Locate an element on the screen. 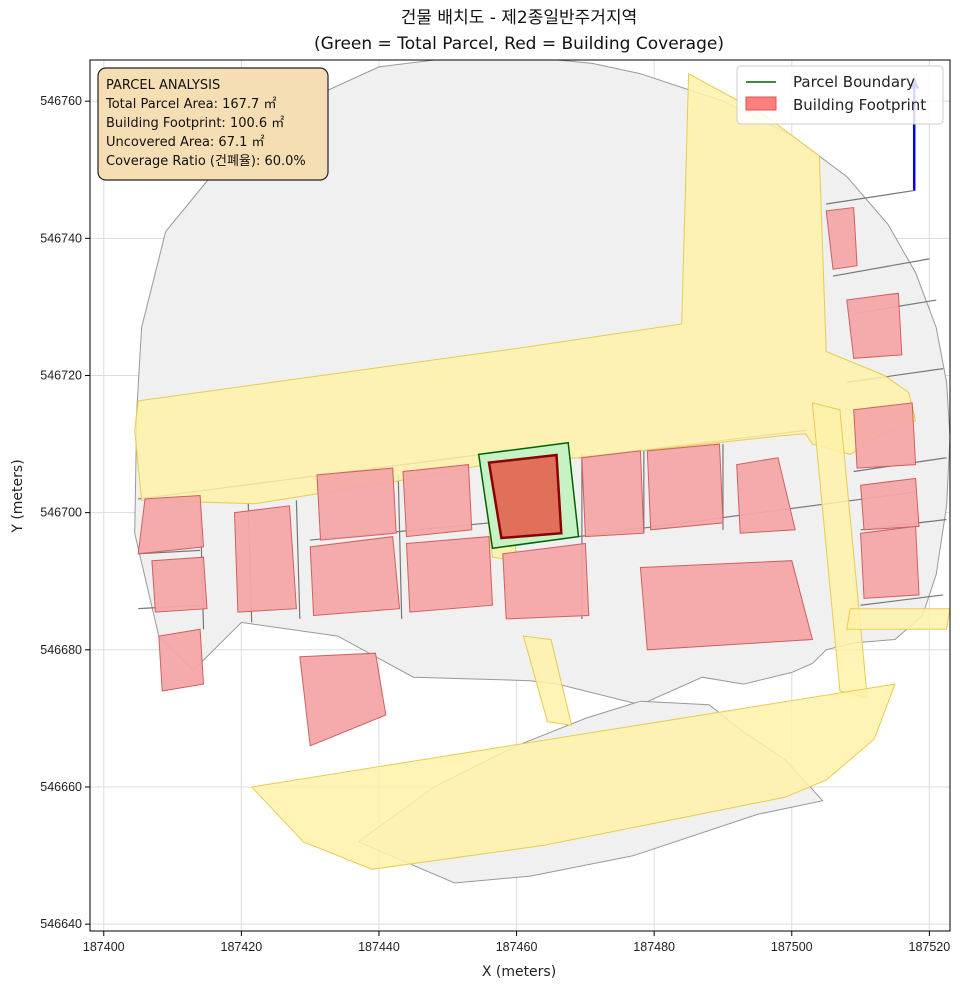  y-tick-label: 546660 is located at coordinates (61, 787).